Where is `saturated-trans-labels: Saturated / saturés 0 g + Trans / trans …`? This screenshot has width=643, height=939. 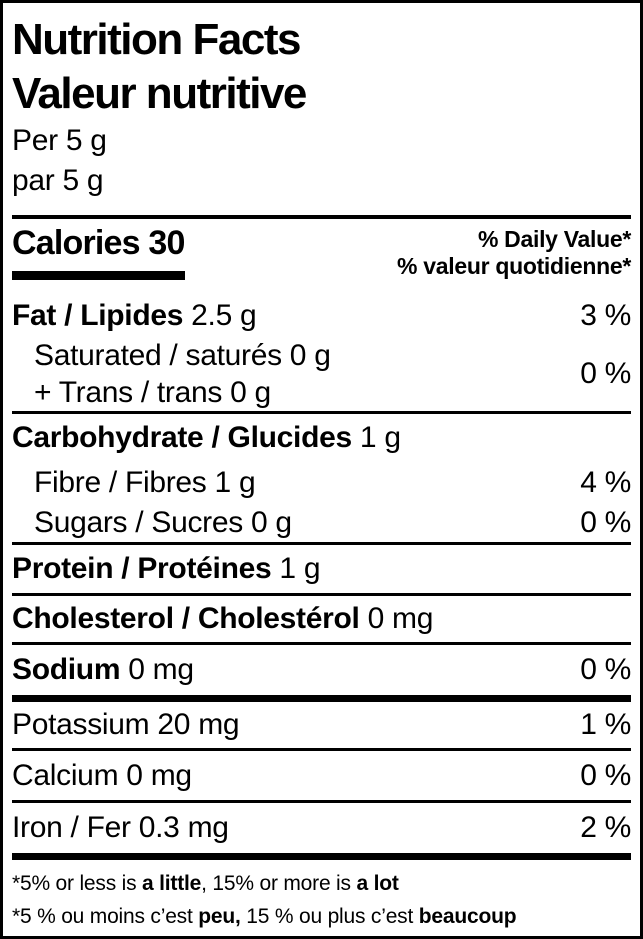 saturated-trans-labels: Saturated / saturés 0 g + Trans / trans … is located at coordinates (171, 374).